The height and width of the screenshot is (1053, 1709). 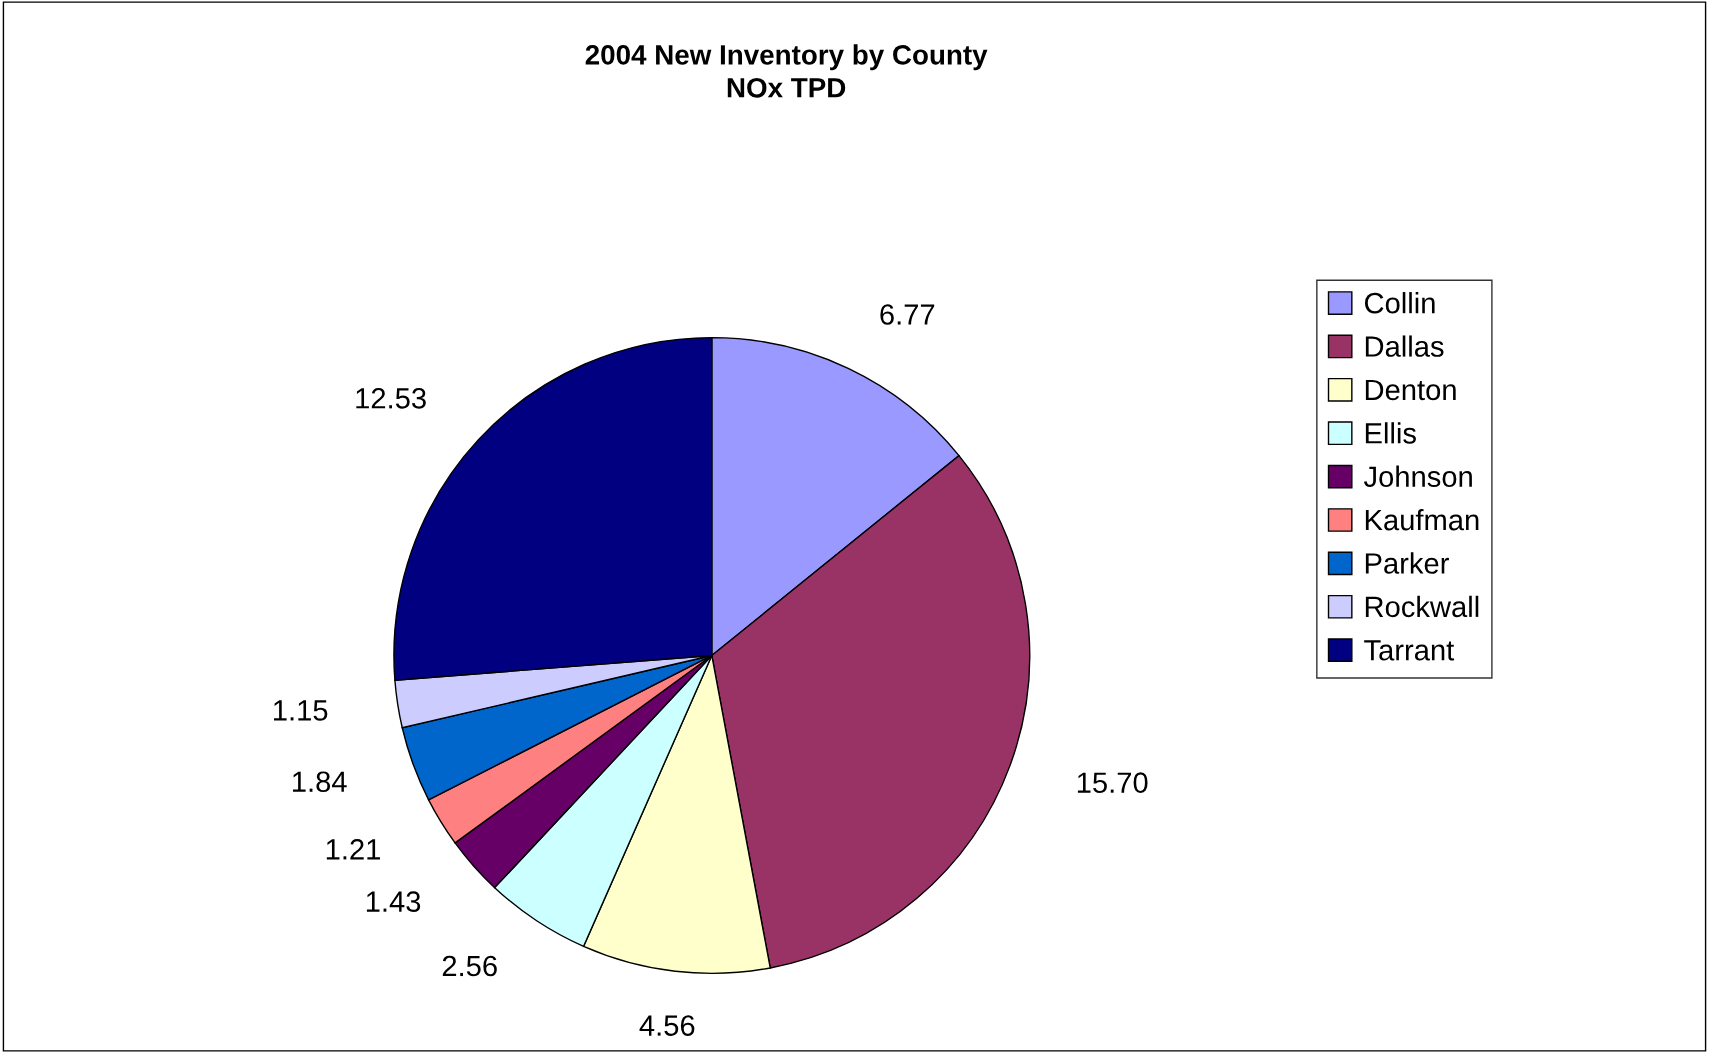 What do you see at coordinates (1422, 520) in the screenshot?
I see `legend-label: Kaufman` at bounding box center [1422, 520].